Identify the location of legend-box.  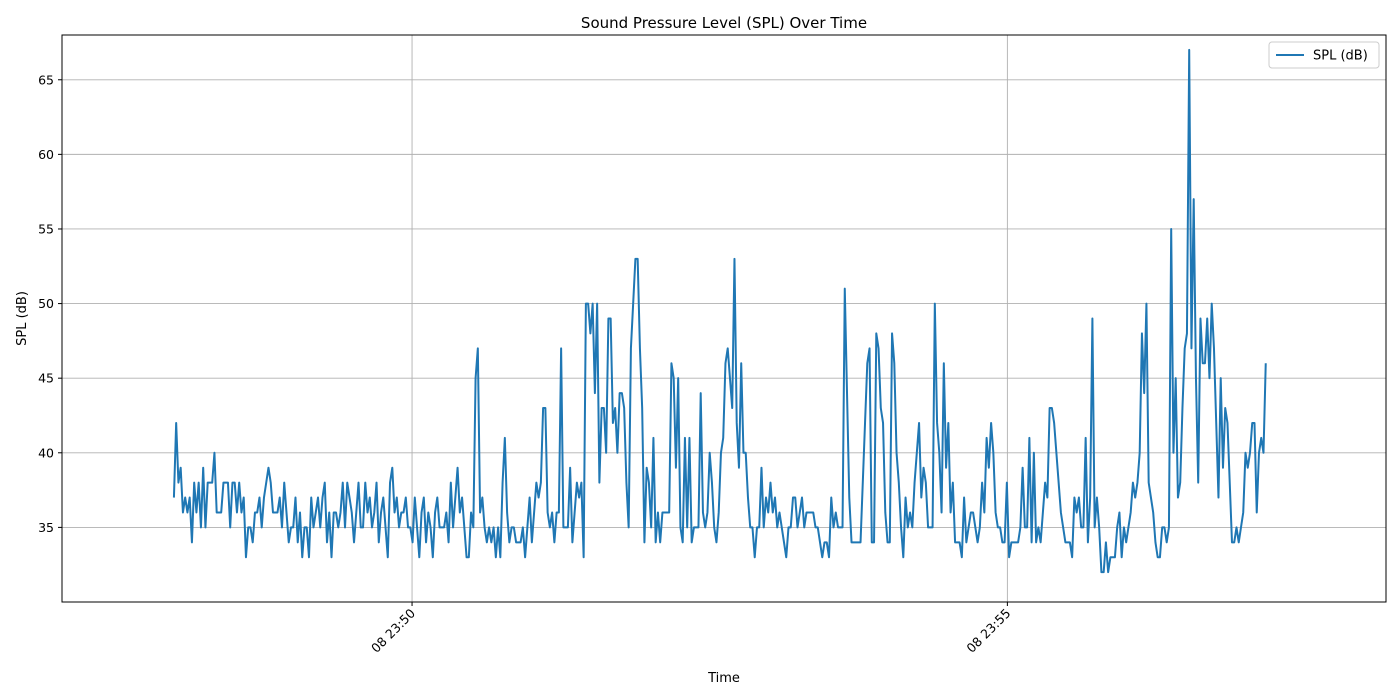
(1324, 55).